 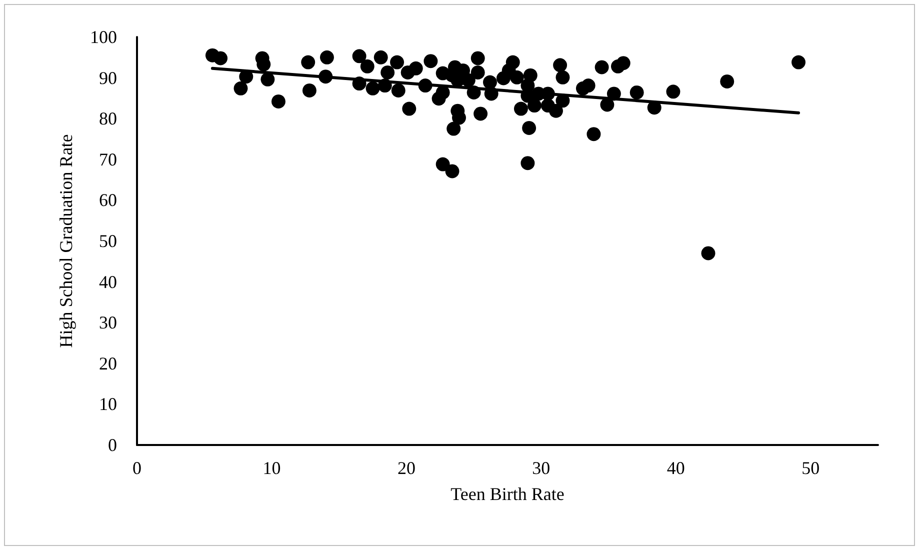 I want to click on y-tick-label: 100, so click(x=103, y=37).